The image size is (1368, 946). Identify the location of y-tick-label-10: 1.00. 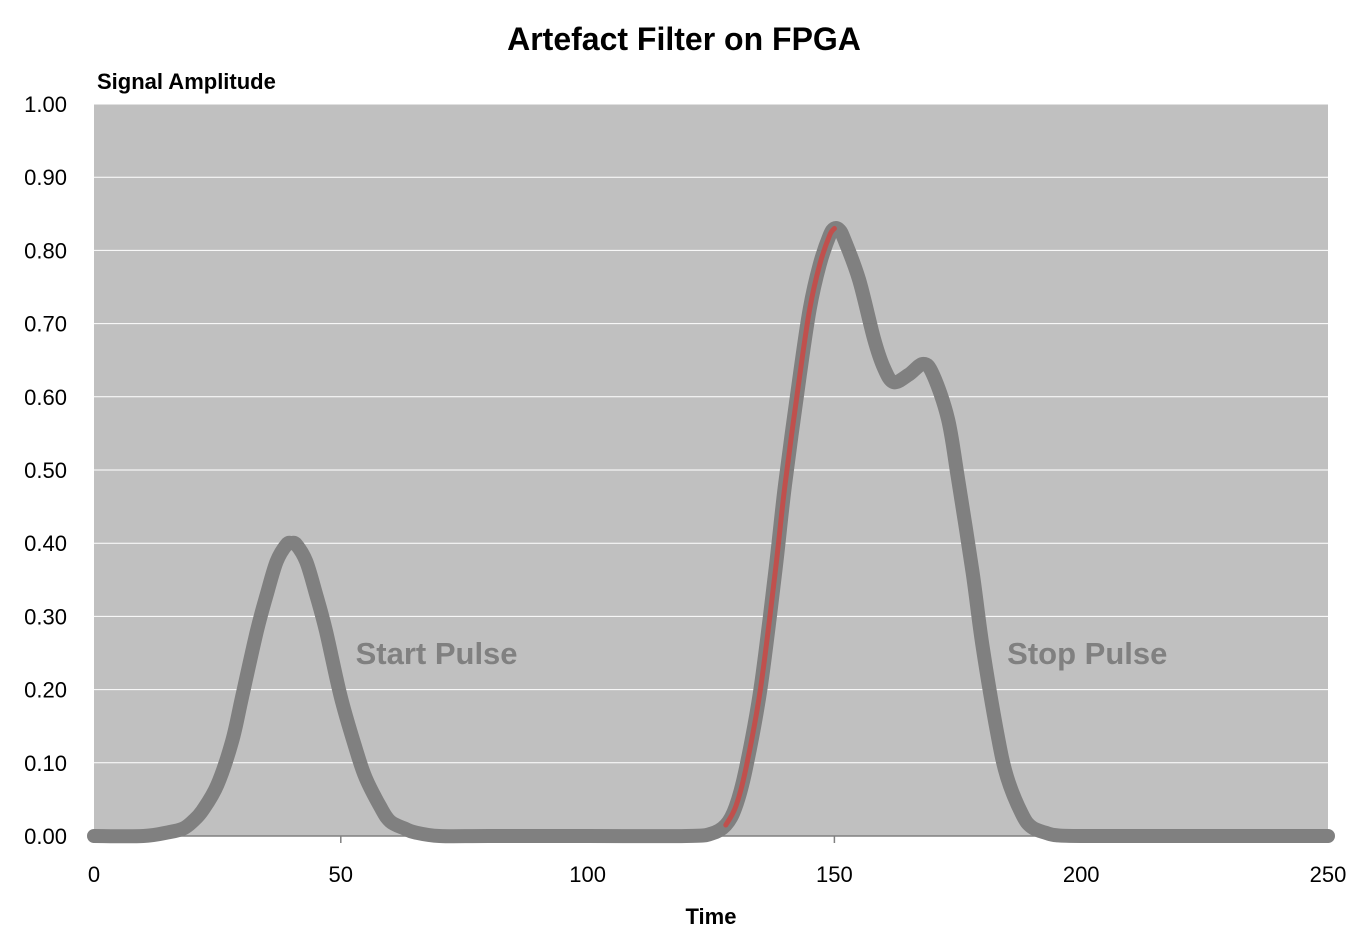
(45, 104).